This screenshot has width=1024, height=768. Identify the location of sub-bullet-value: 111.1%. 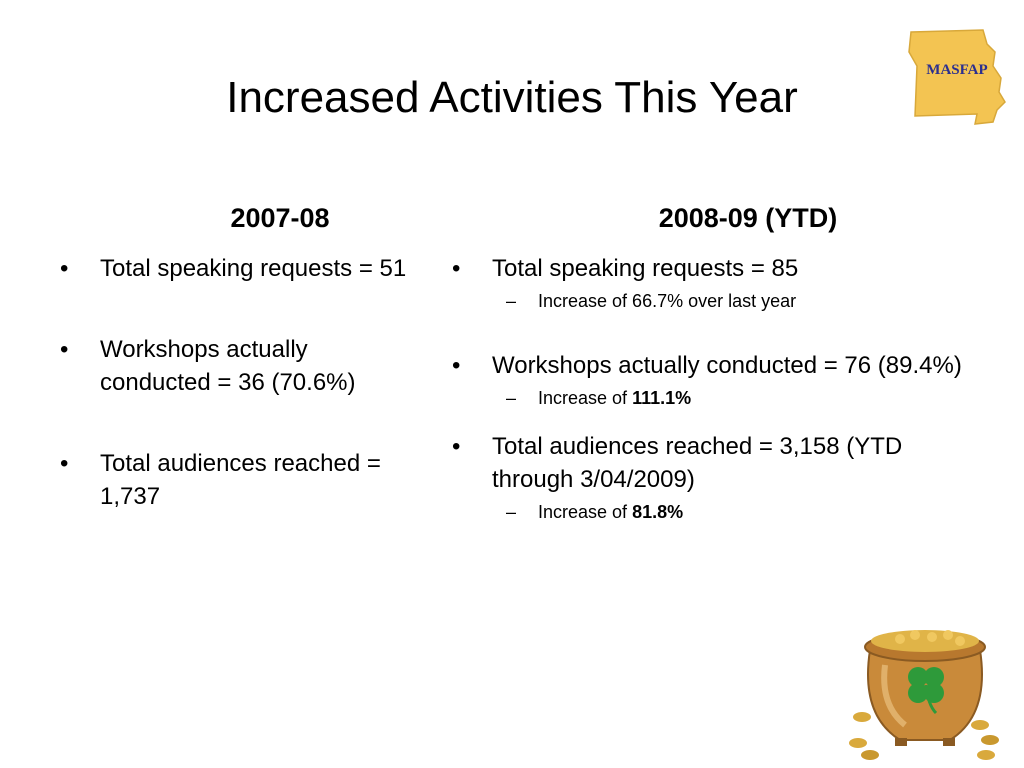
(662, 398).